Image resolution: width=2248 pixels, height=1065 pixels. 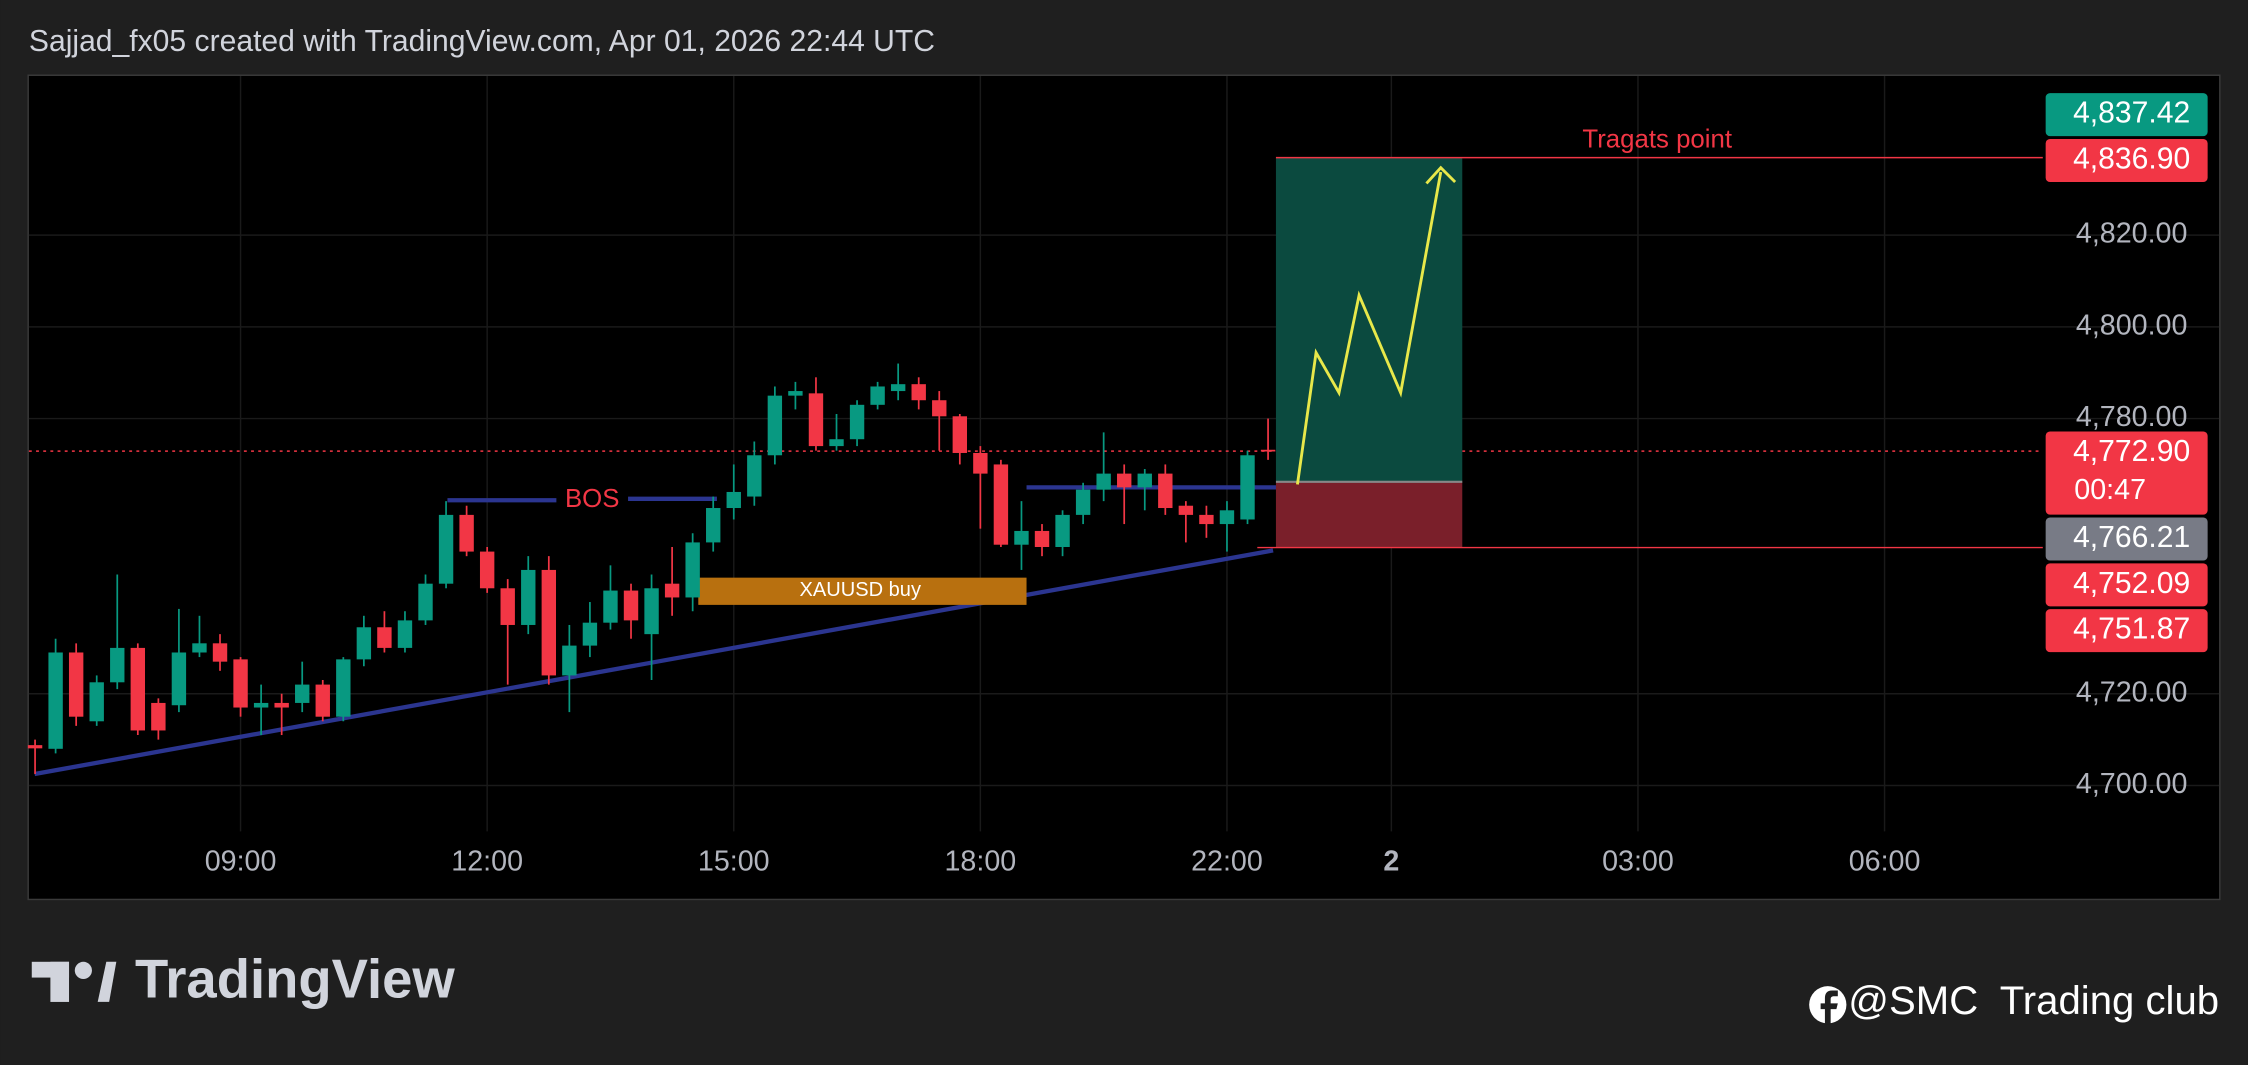 I want to click on x-tick-label: 12:00, so click(x=487, y=861).